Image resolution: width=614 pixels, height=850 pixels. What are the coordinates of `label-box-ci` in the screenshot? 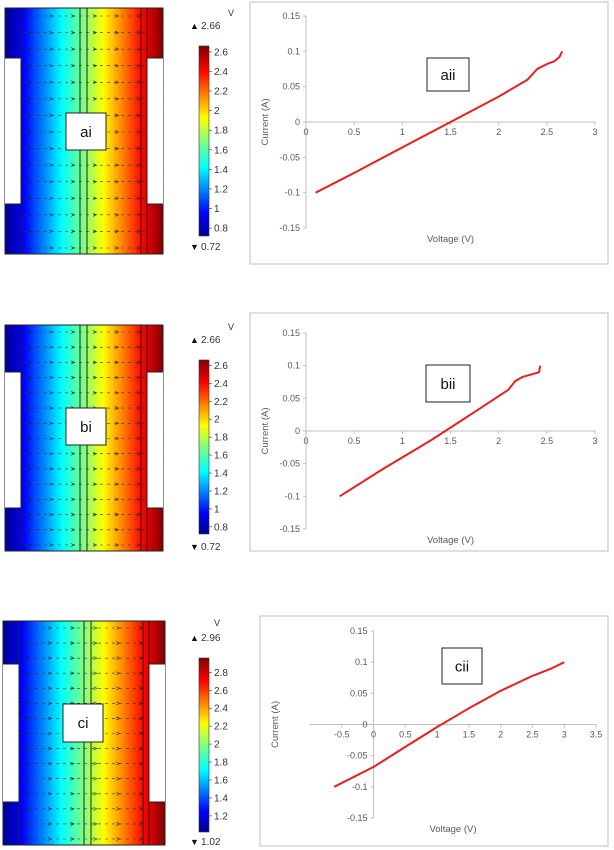 It's located at (83, 723).